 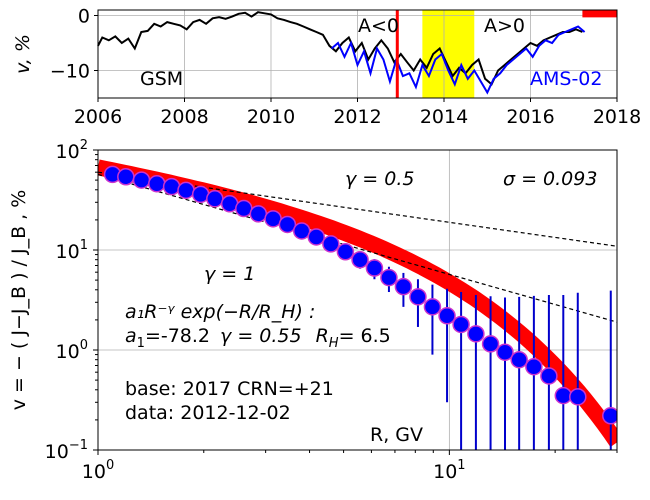 What do you see at coordinates (530, 117) in the screenshot?
I see `top-xtick-label: 2016` at bounding box center [530, 117].